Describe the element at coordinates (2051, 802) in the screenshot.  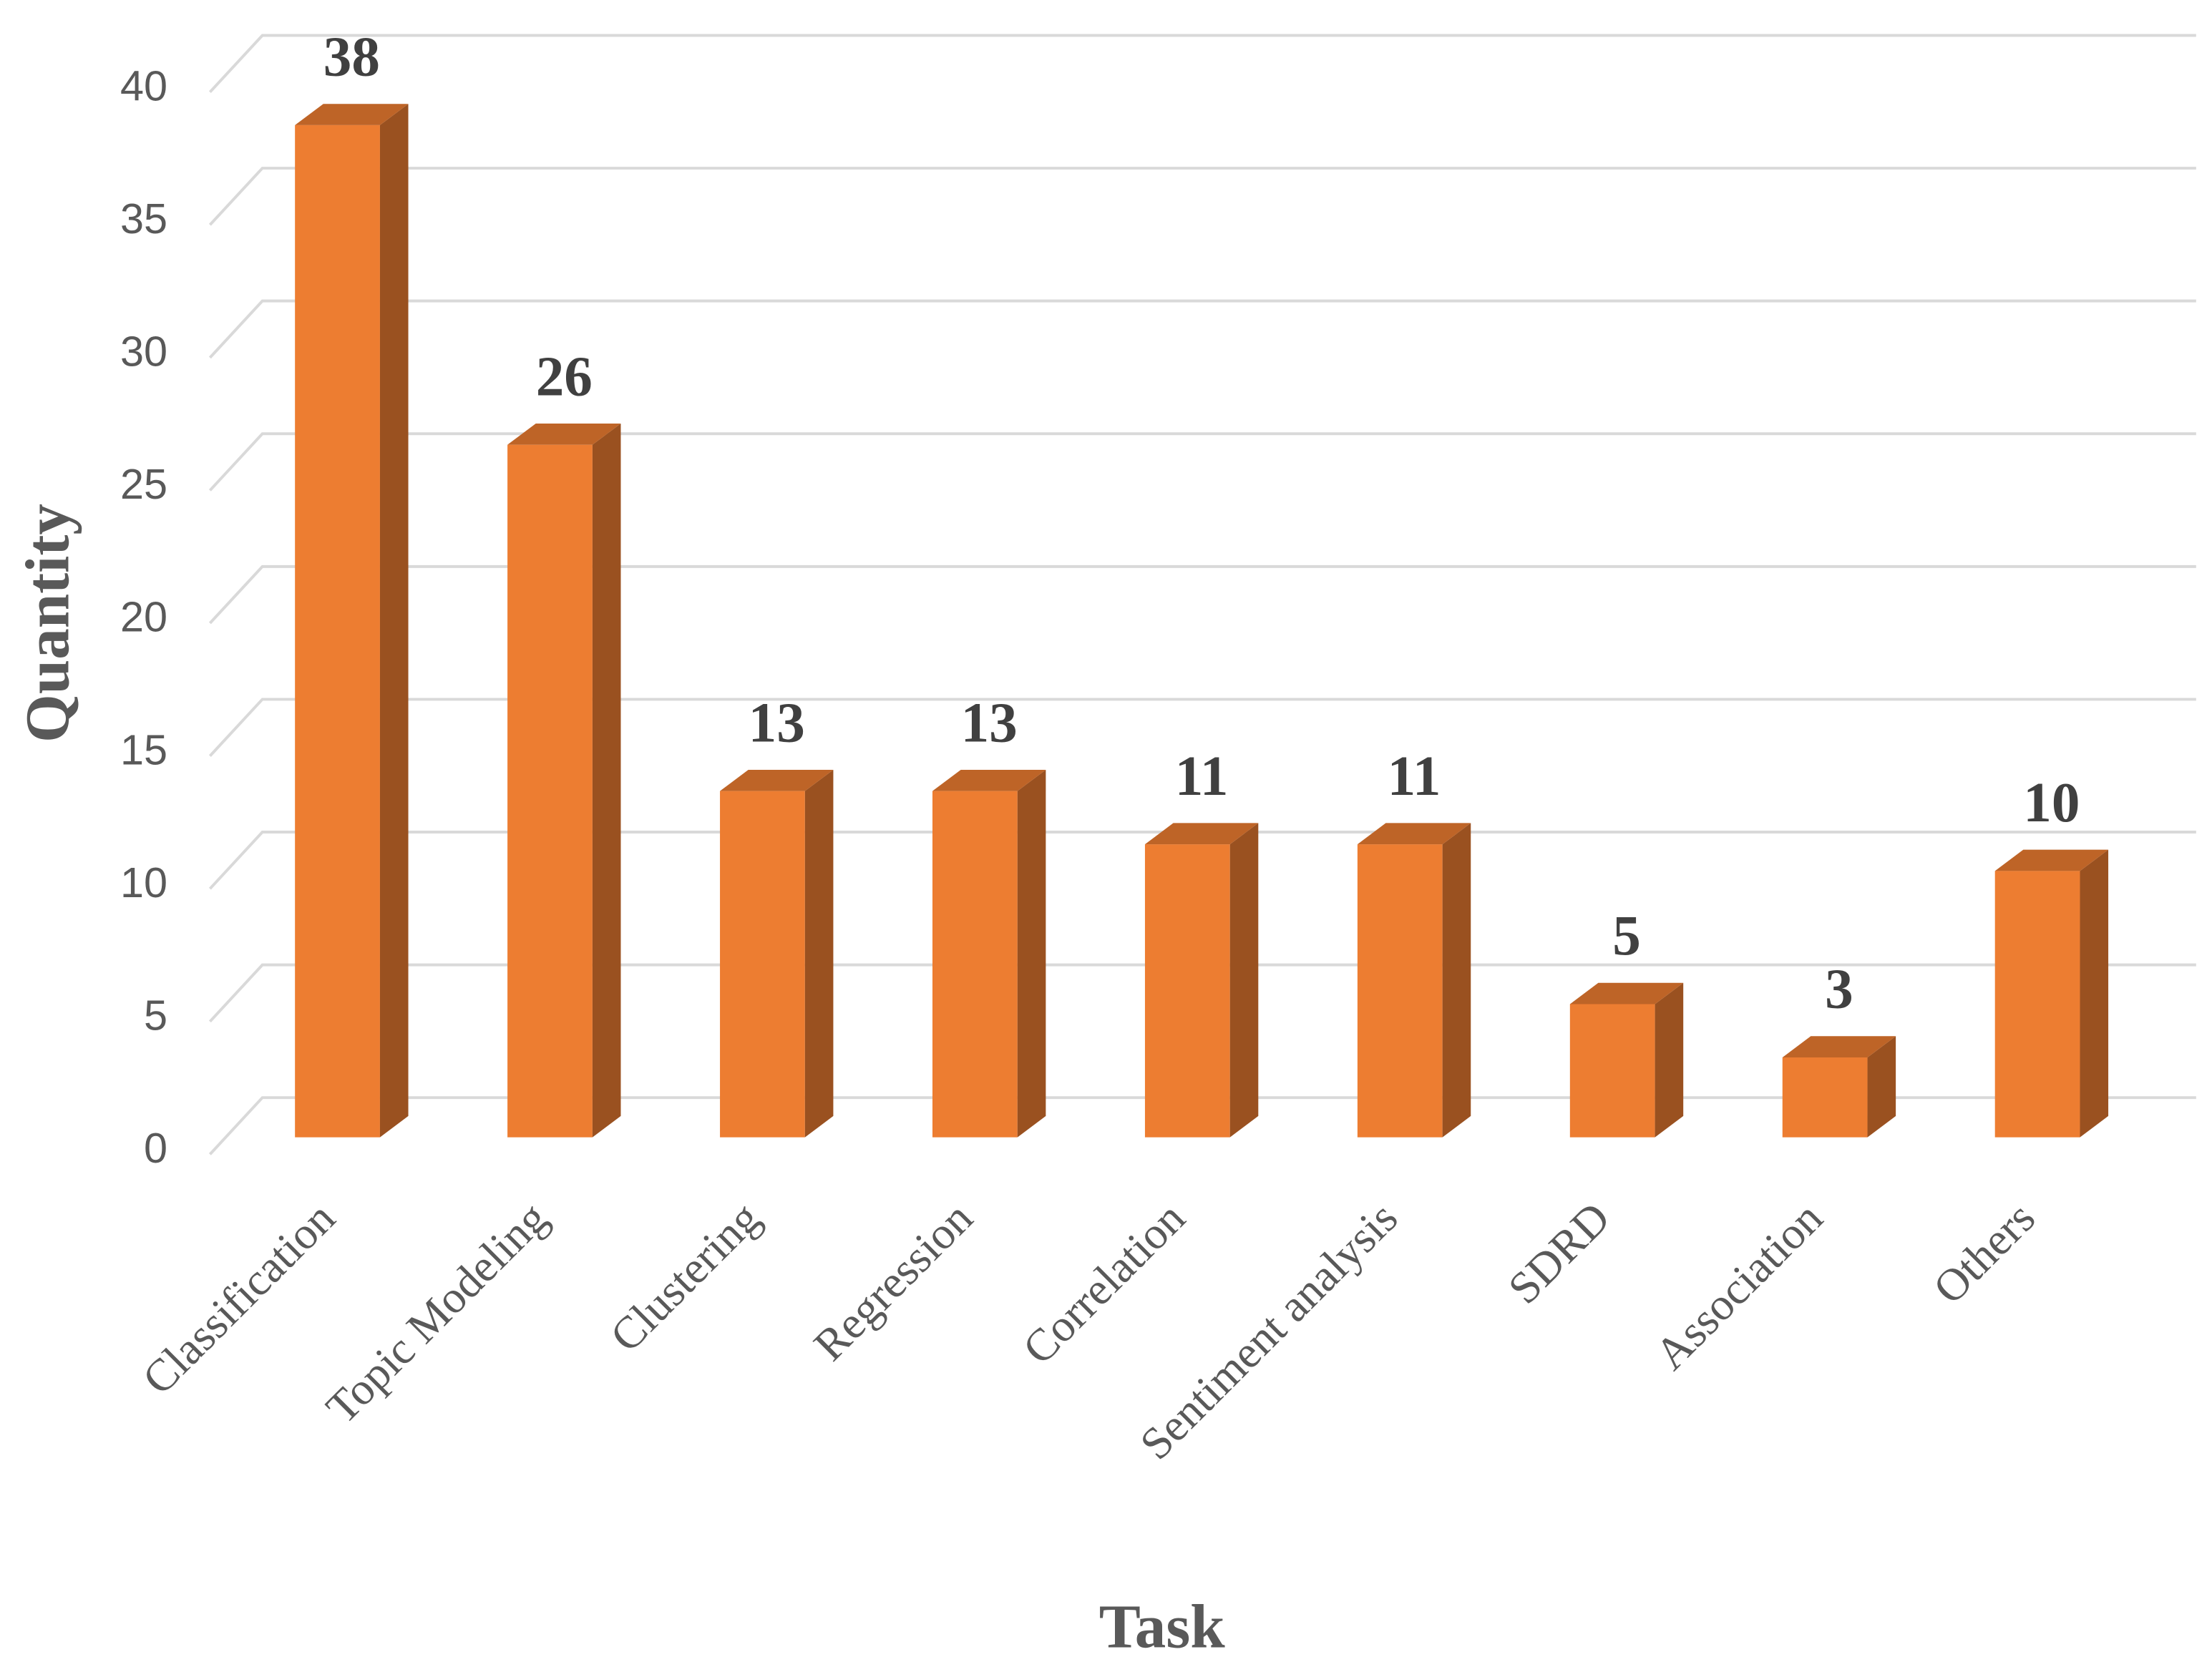
I see `data-label: 10` at that location.